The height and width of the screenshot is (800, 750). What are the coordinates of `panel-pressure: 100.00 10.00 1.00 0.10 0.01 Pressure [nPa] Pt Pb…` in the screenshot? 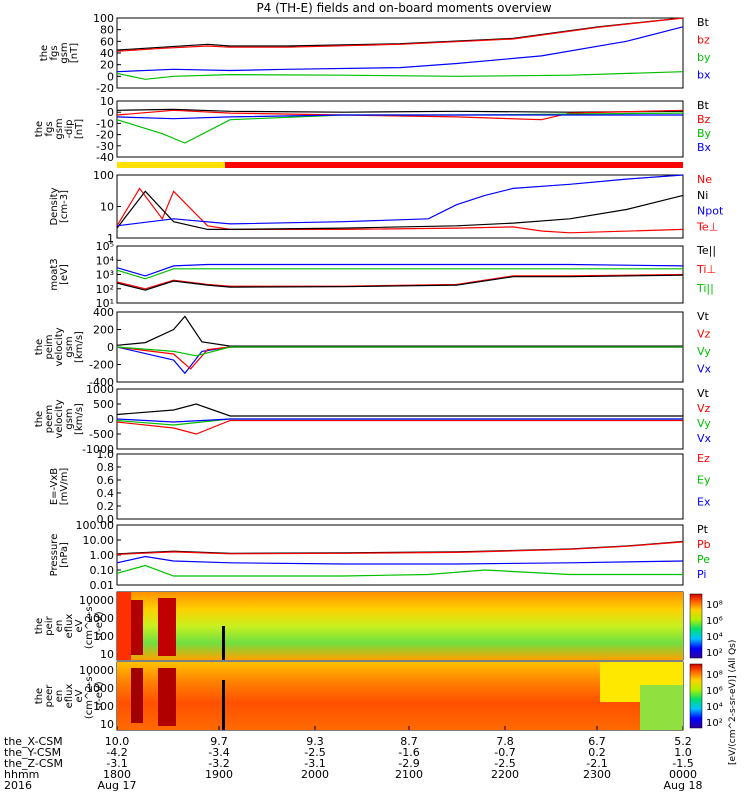 It's located at (380, 555).